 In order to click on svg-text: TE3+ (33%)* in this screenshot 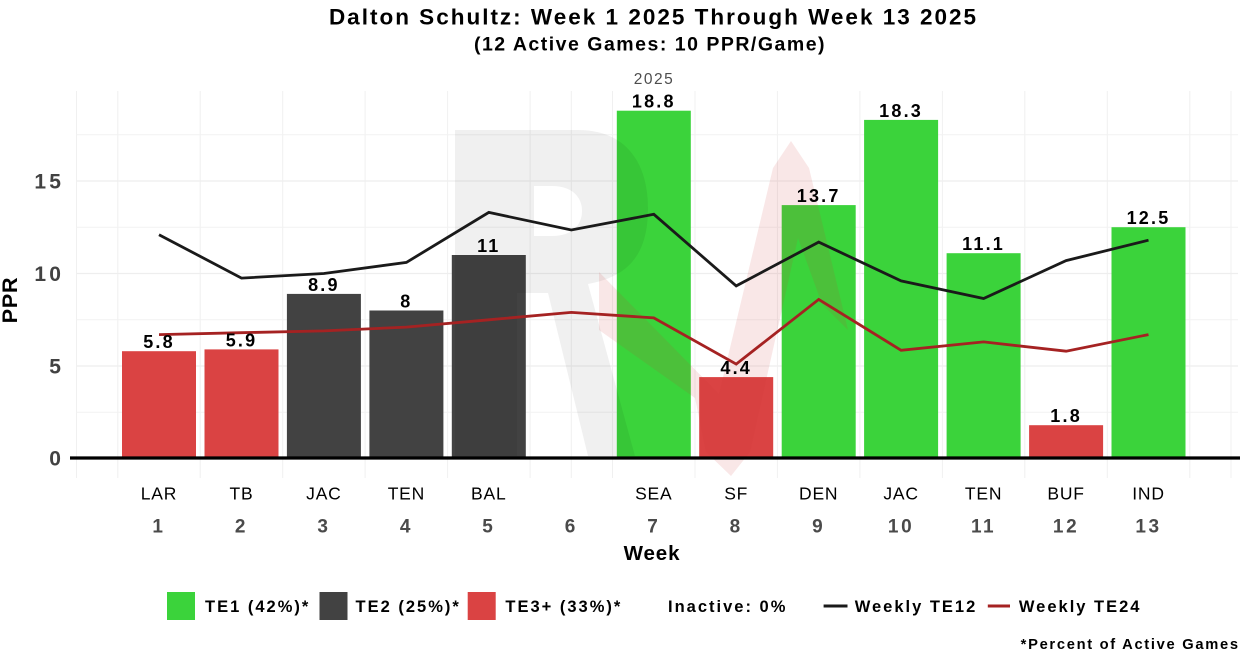, I will do `click(563, 607)`.